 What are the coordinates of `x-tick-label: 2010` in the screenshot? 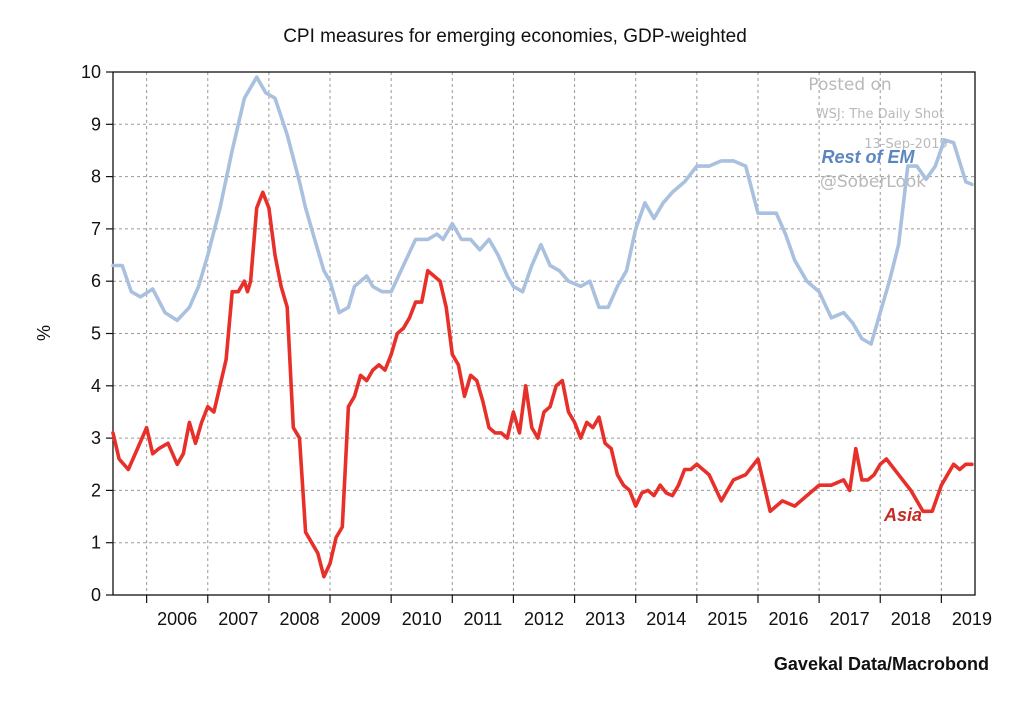 It's located at (422, 619).